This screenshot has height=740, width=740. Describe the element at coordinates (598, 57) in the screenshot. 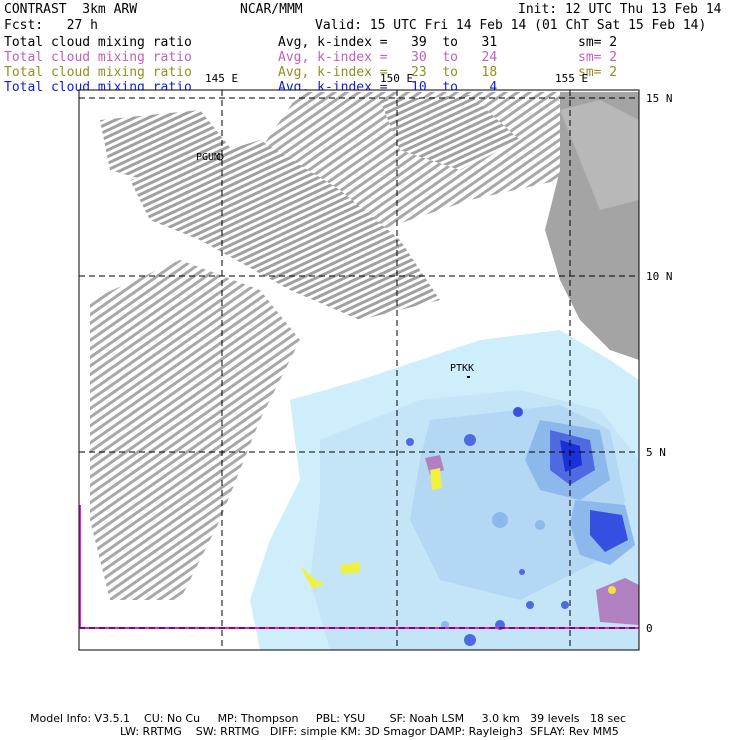

I see `field-sm-2: sm= 2` at that location.